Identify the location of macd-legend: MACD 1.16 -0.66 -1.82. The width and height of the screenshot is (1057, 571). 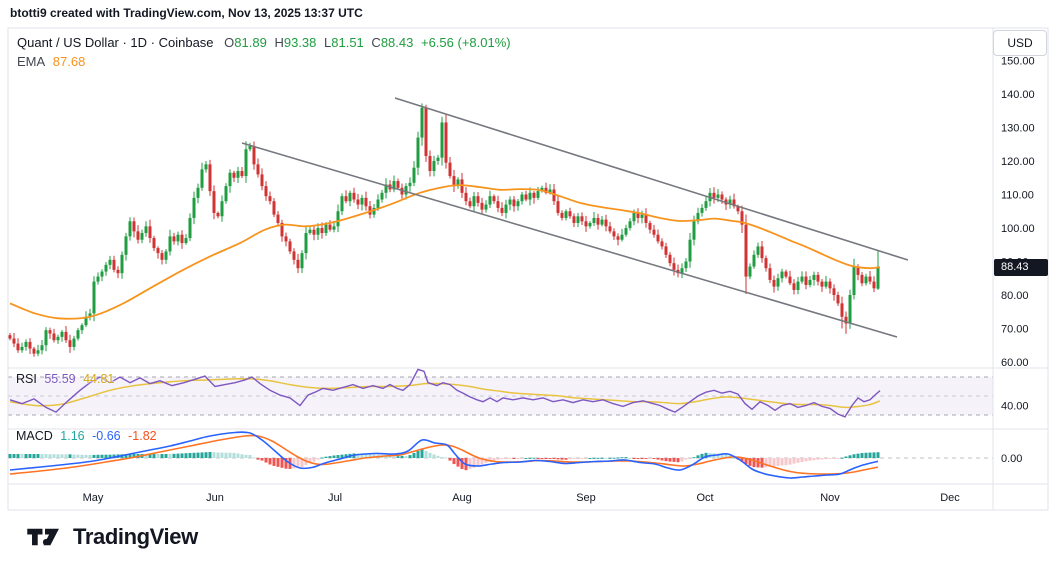
(86, 436).